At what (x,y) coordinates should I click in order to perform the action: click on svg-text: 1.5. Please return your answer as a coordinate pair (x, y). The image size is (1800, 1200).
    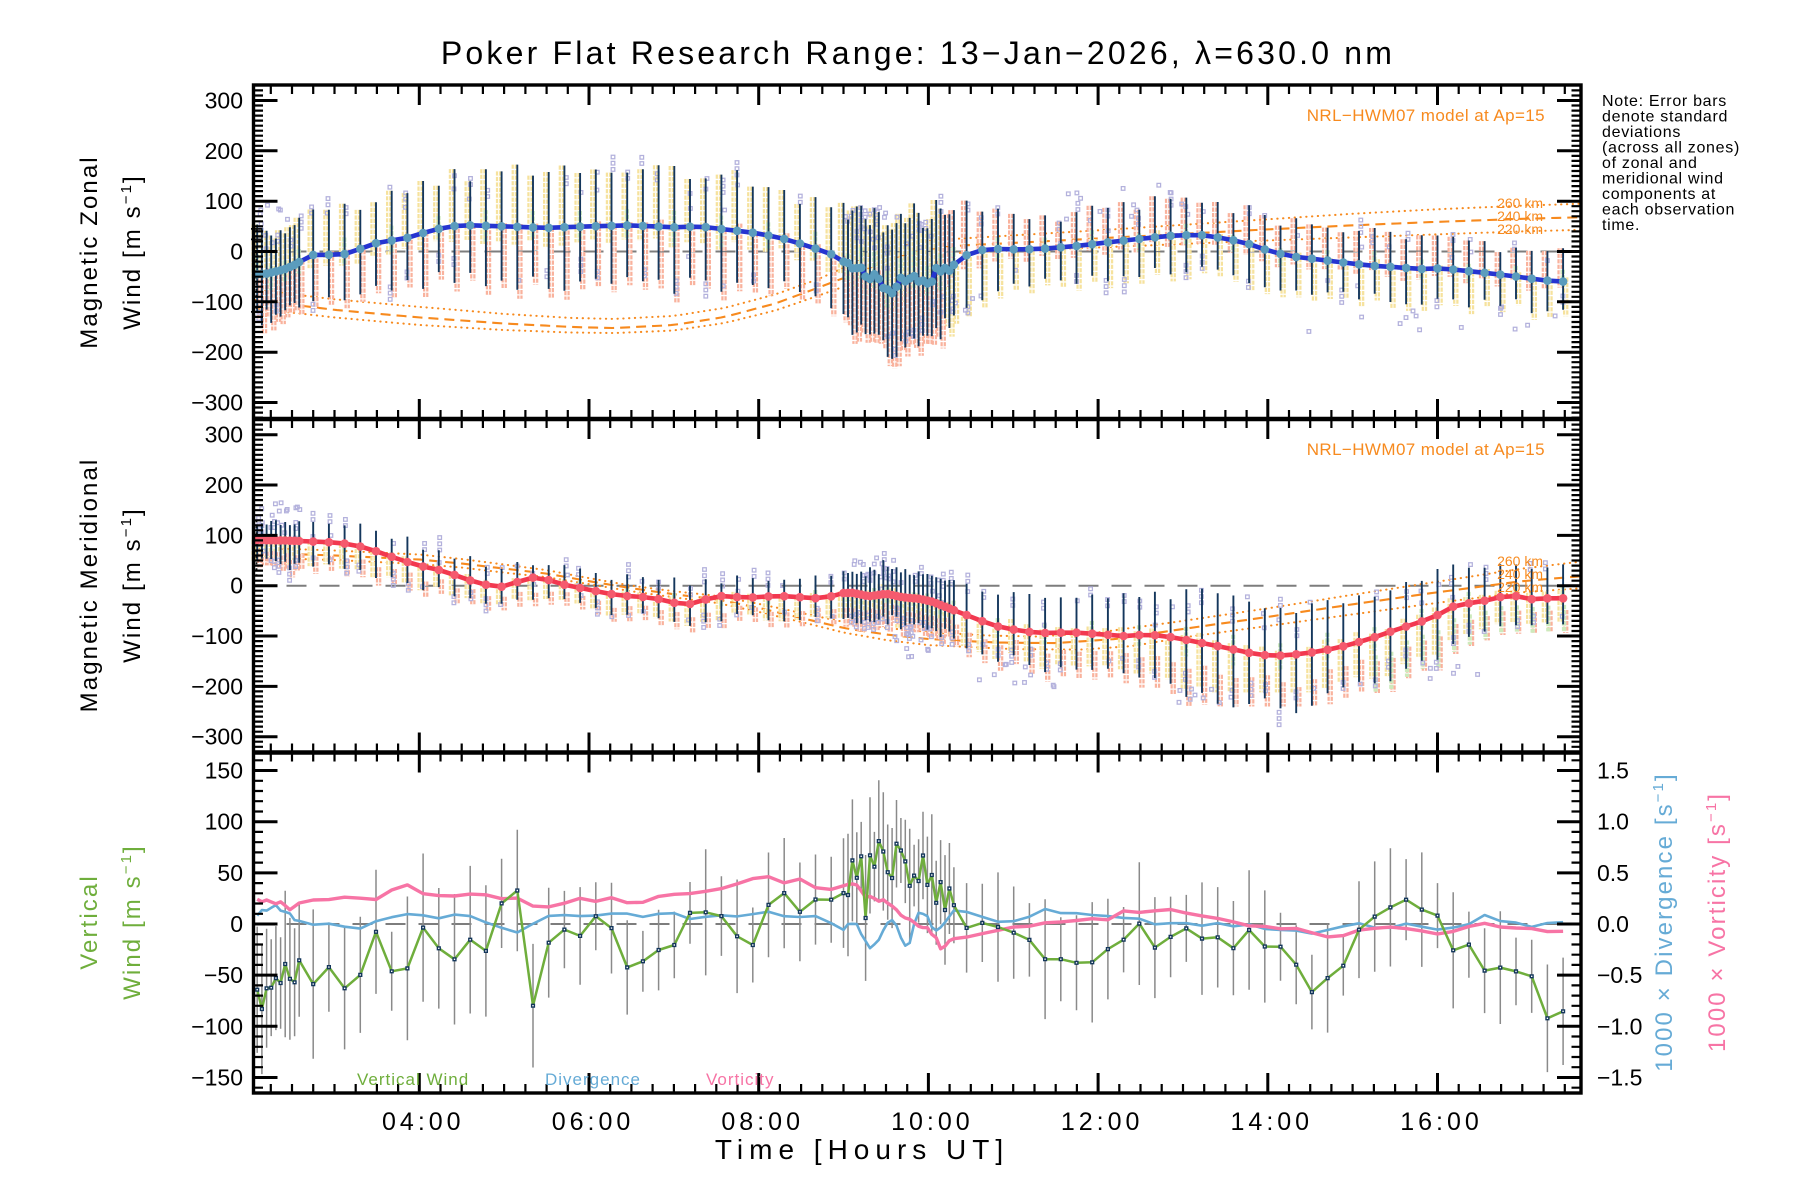
    Looking at the image, I should click on (1613, 771).